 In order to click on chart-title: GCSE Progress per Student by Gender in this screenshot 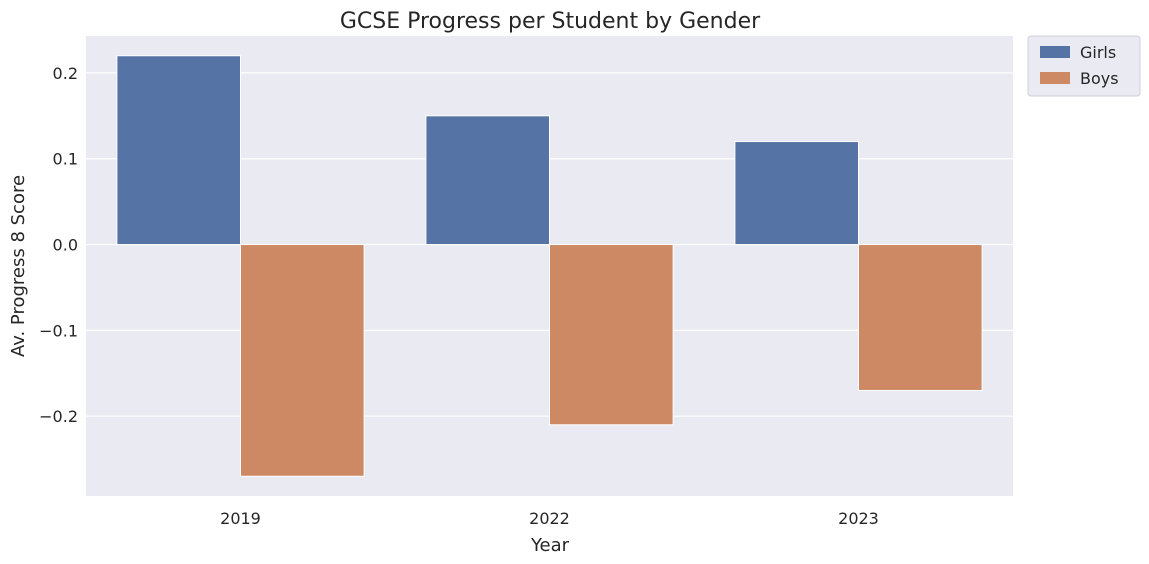, I will do `click(550, 21)`.